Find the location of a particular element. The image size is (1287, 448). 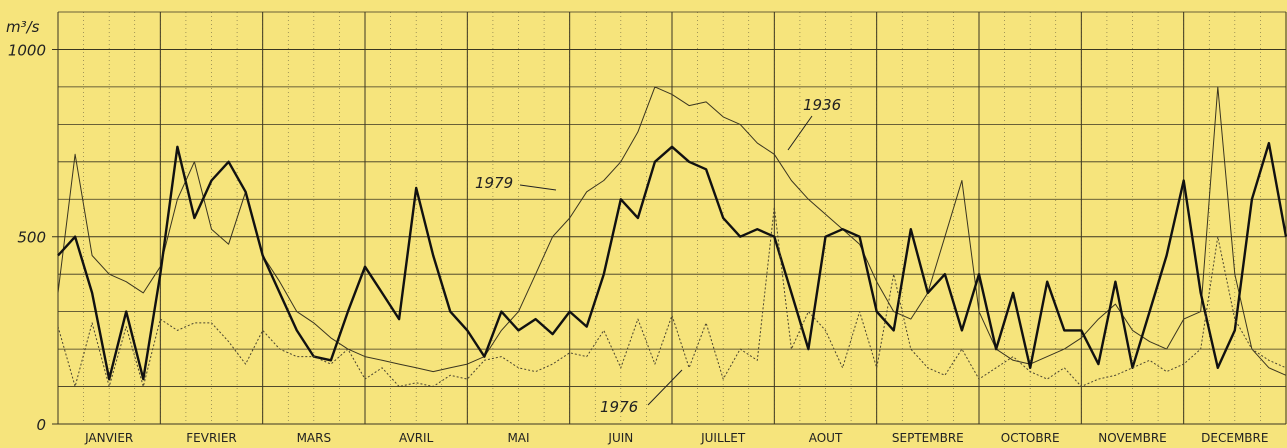

x-tick-label: JUIN is located at coordinates (620, 438).